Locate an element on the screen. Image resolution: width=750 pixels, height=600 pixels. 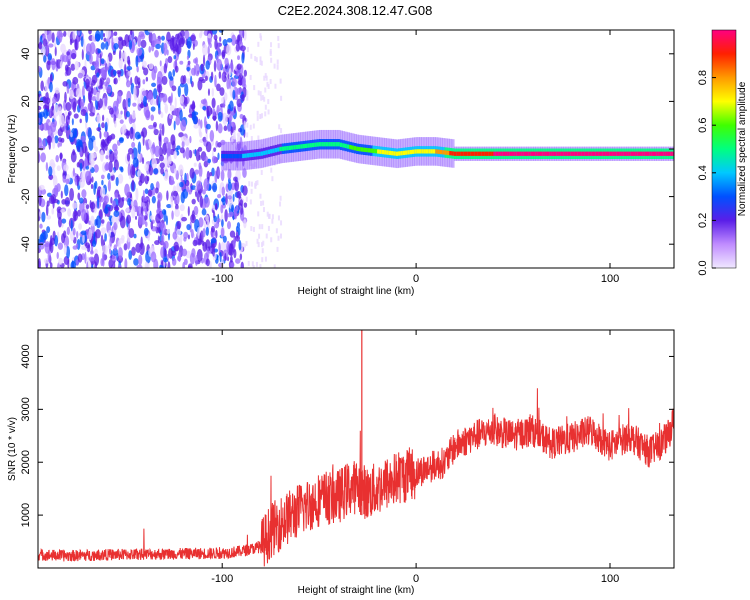
y-tick-label: 0 is located at coordinates (26, 149).